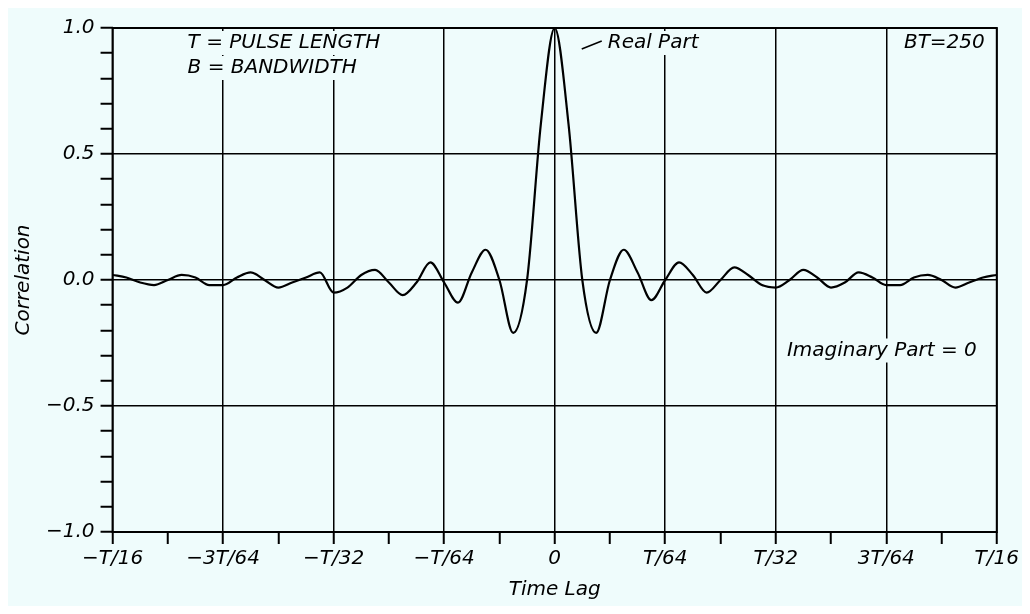 The image size is (1030, 614). What do you see at coordinates (223, 557) in the screenshot?
I see `x-tick-label: −3T/64` at bounding box center [223, 557].